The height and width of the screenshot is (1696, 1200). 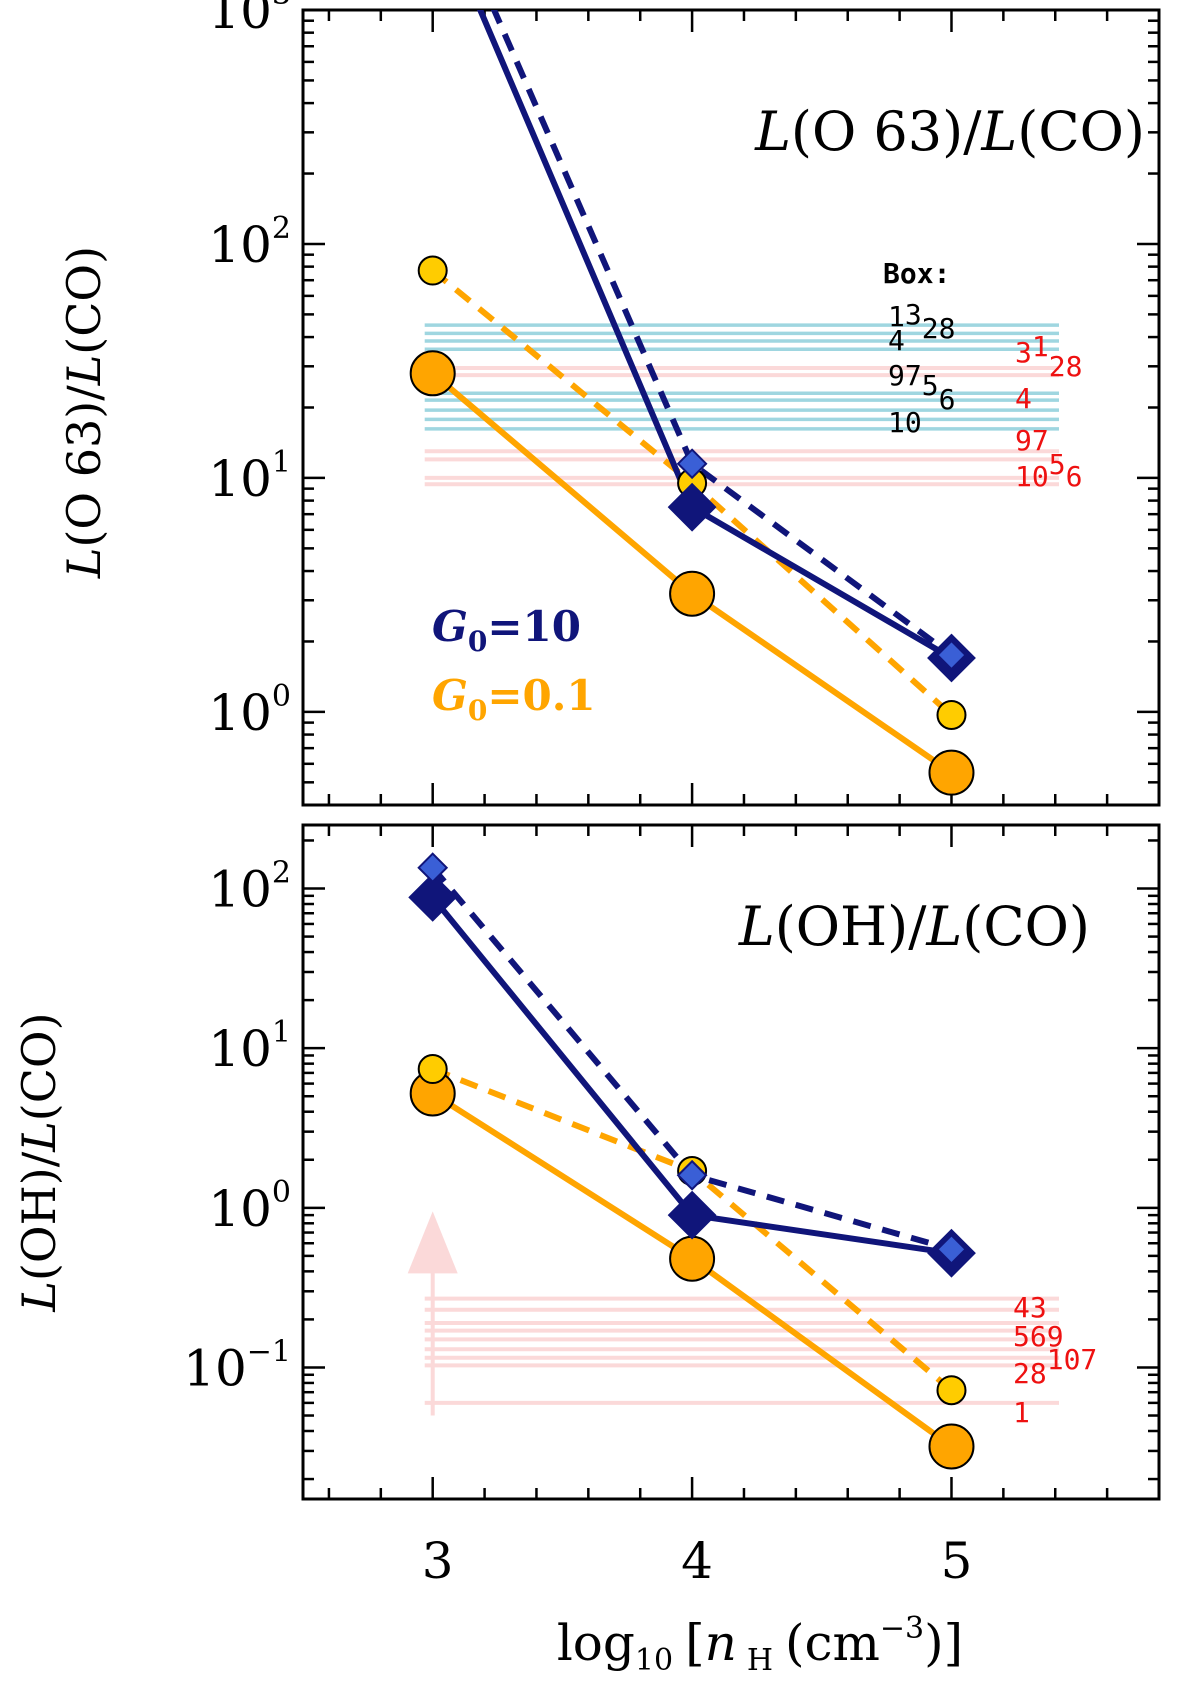 What do you see at coordinates (281, 6) in the screenshot?
I see `ytick-exp: 3` at bounding box center [281, 6].